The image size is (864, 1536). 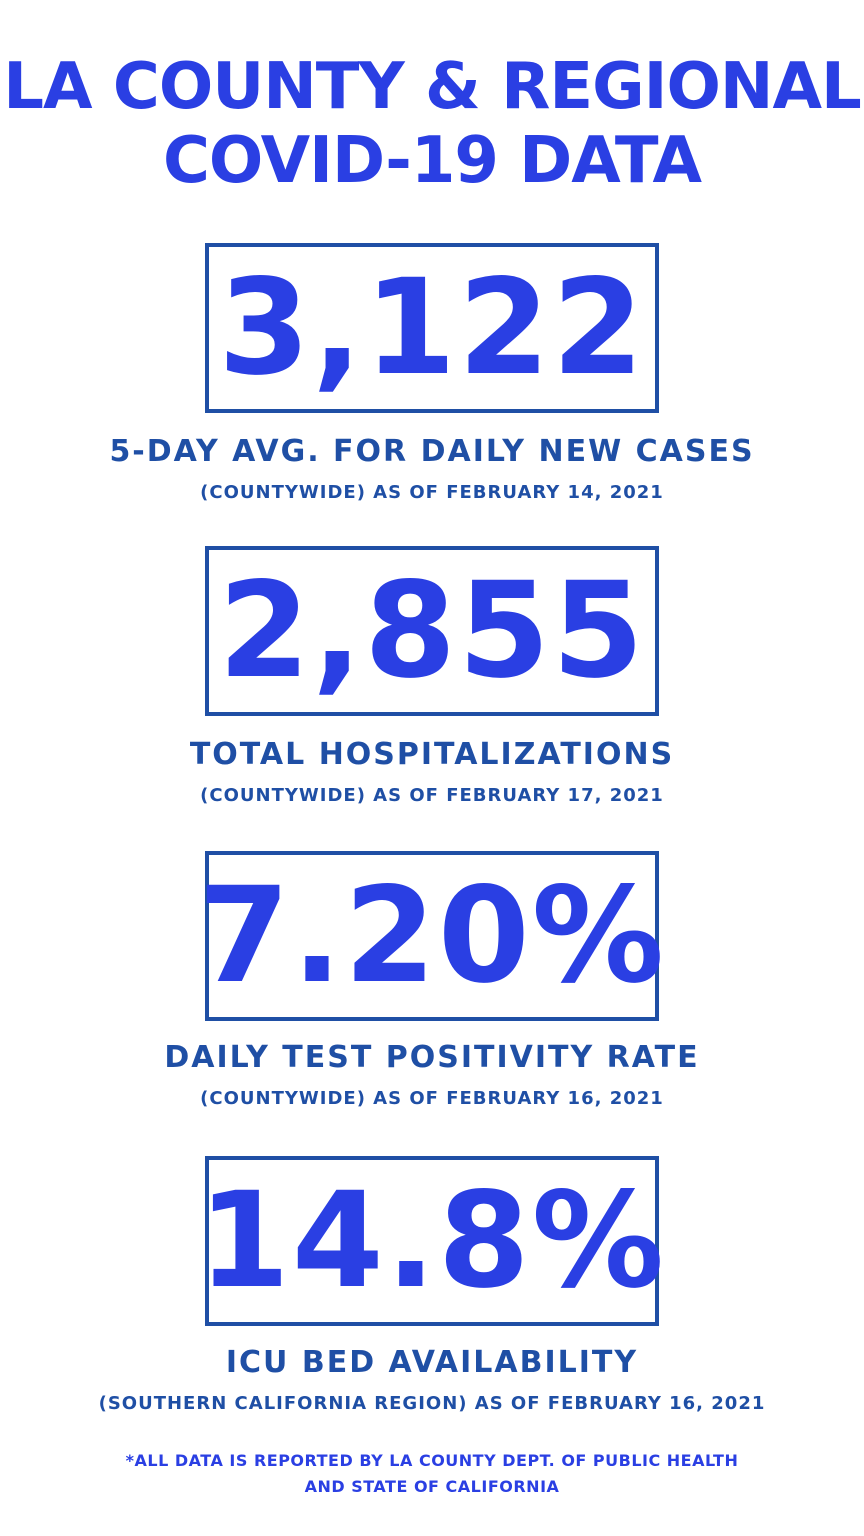 I want to click on positivity-box: 7.20%, so click(x=431, y=936).